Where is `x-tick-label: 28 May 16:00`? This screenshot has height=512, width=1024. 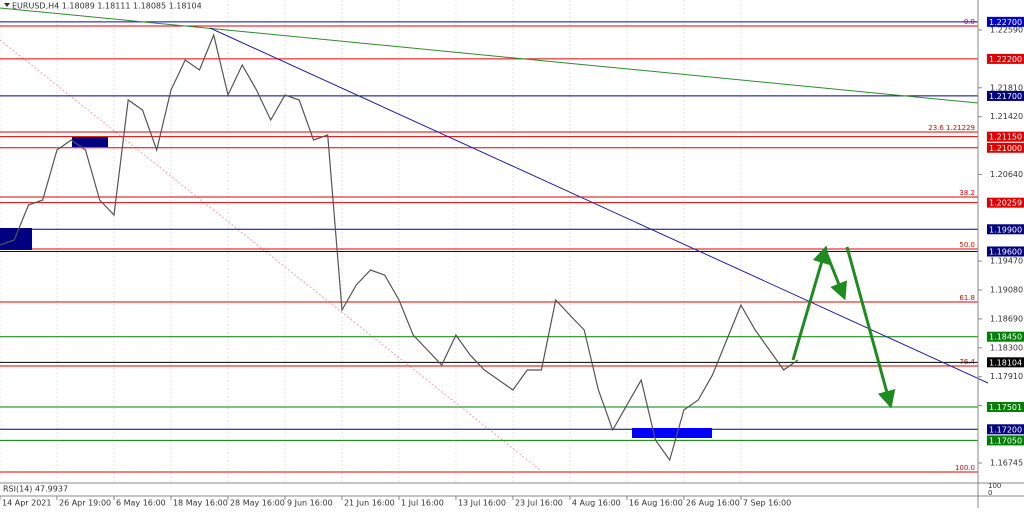 x-tick-label: 28 May 16:00 is located at coordinates (257, 503).